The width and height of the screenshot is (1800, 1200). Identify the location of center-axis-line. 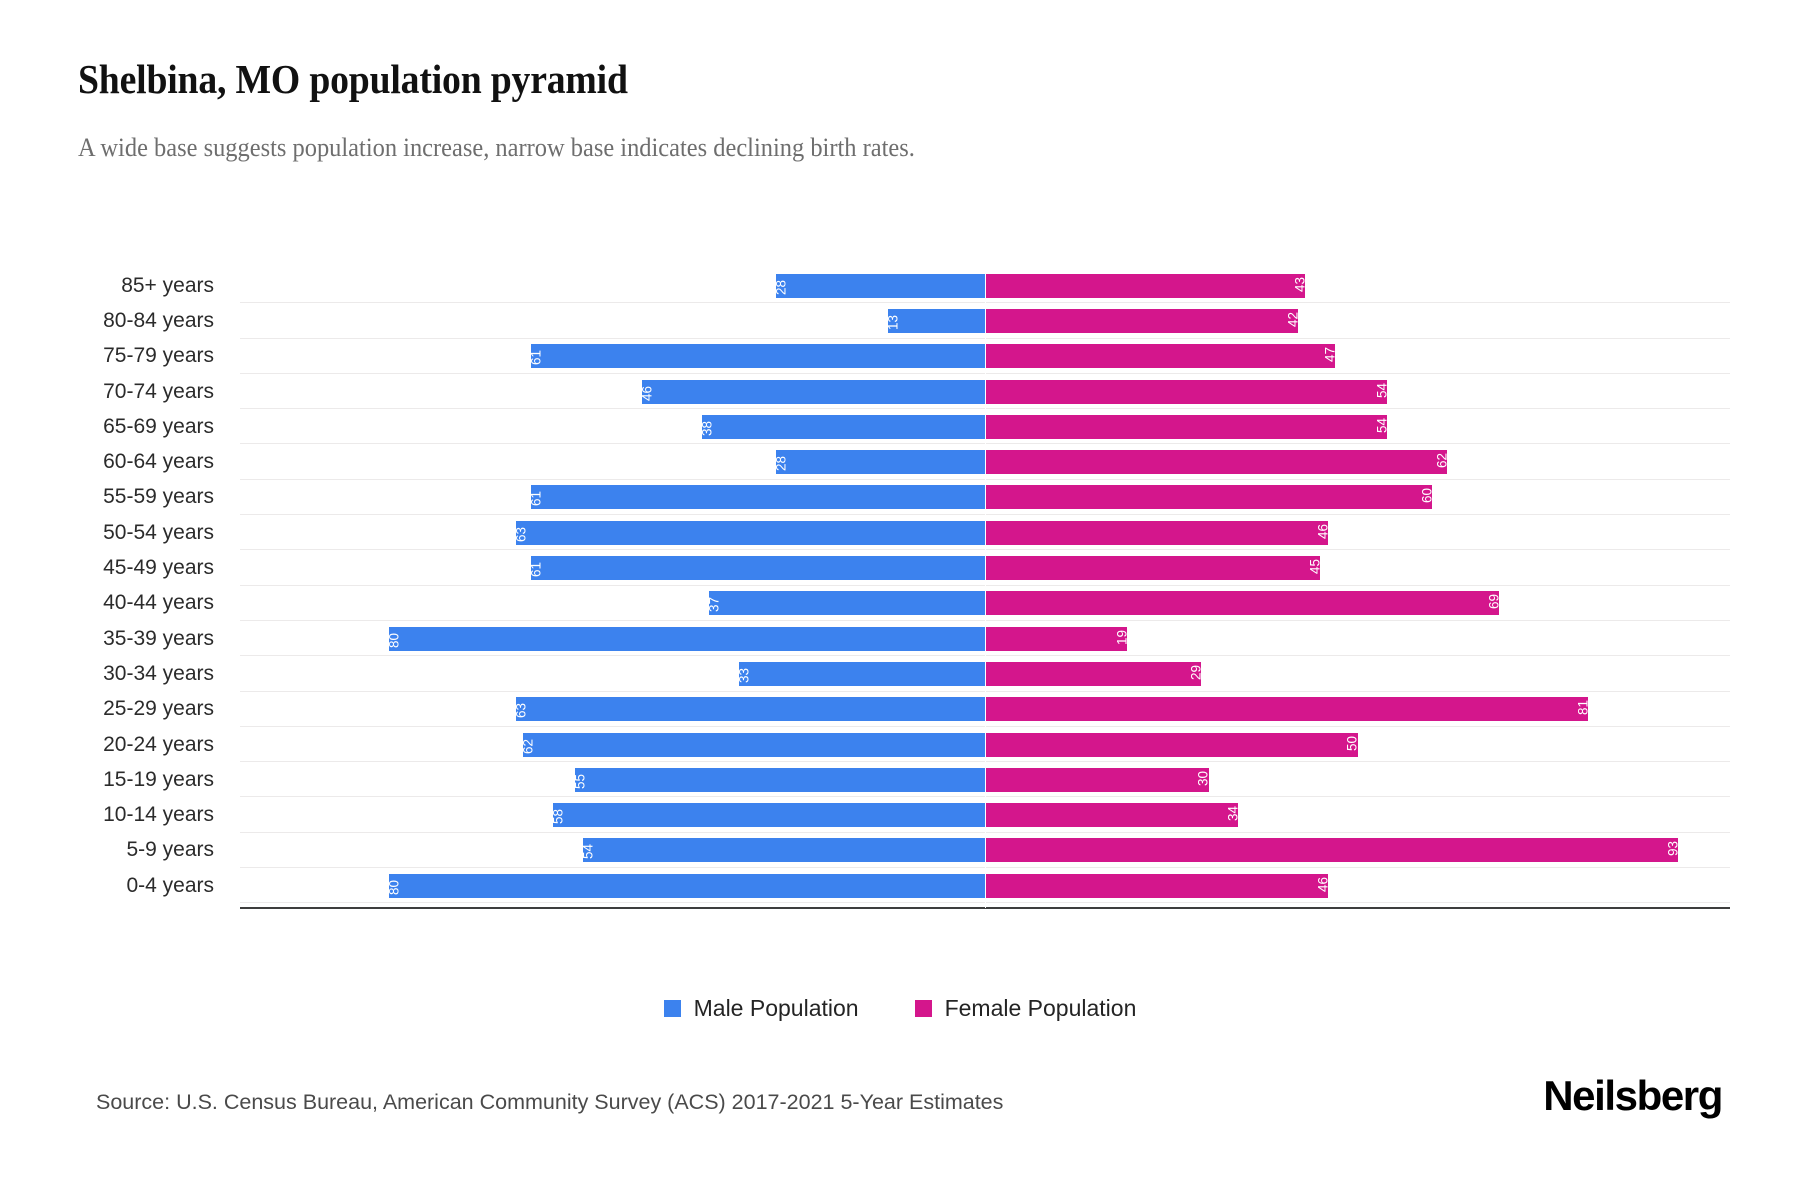
(985, 588).